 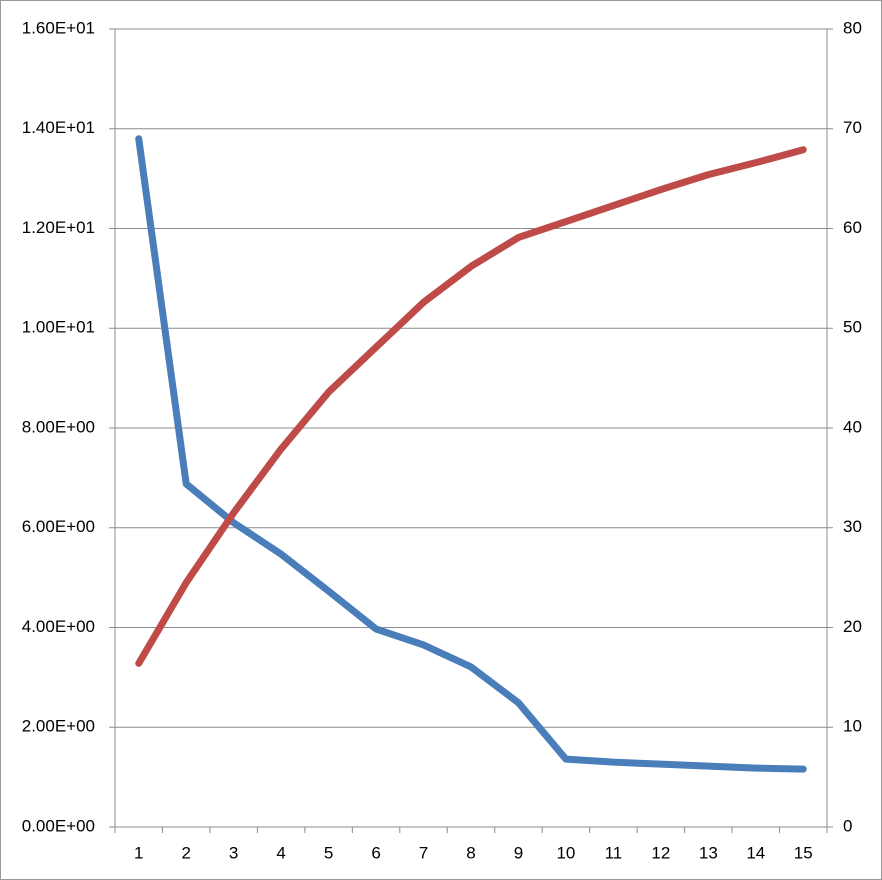 What do you see at coordinates (280, 852) in the screenshot?
I see `x-tick-label: 4` at bounding box center [280, 852].